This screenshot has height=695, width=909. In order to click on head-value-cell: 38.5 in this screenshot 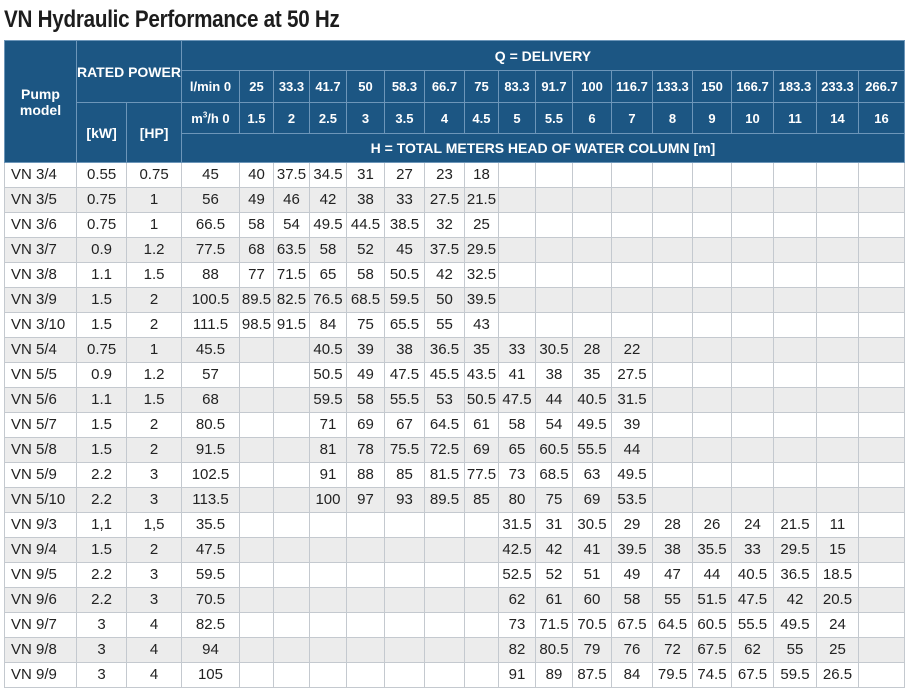, I will do `click(404, 225)`.